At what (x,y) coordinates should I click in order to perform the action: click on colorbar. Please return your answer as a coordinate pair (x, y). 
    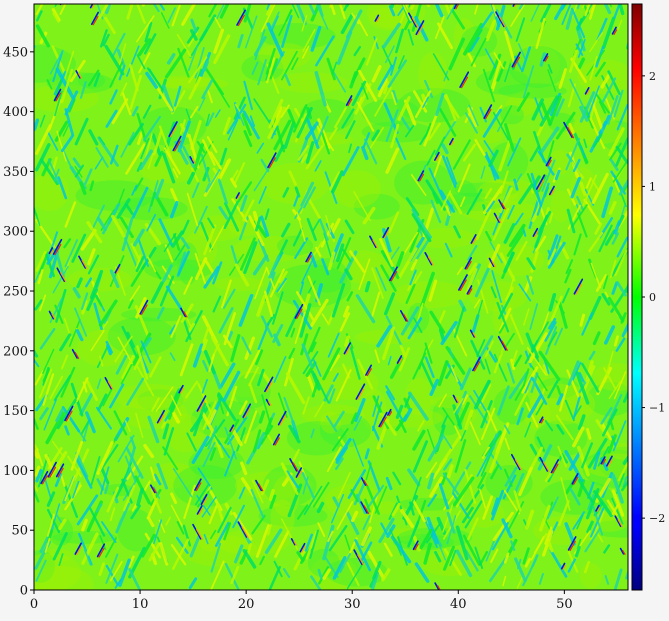
    Looking at the image, I should click on (637, 297).